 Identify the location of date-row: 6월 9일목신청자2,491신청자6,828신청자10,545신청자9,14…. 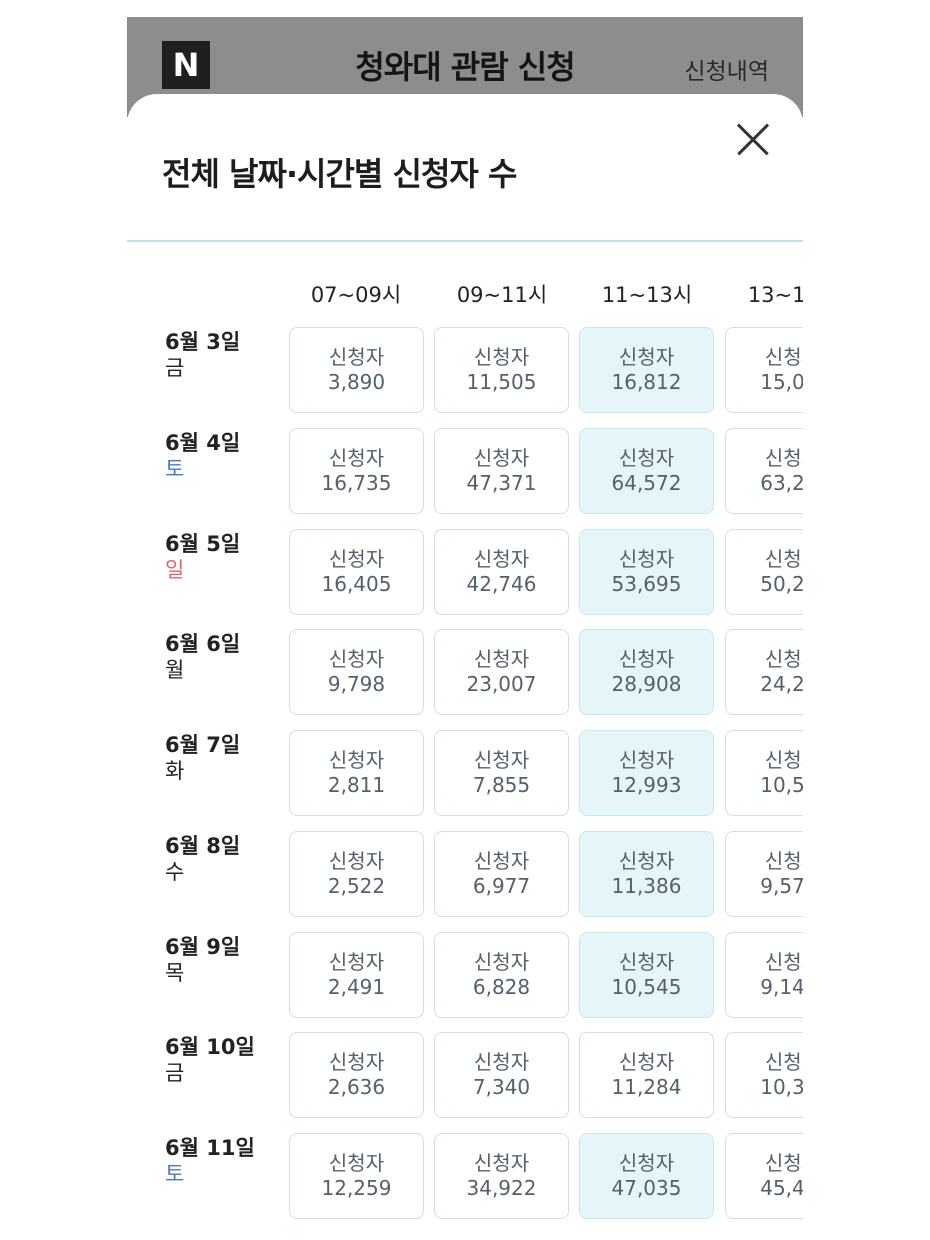
(465, 976).